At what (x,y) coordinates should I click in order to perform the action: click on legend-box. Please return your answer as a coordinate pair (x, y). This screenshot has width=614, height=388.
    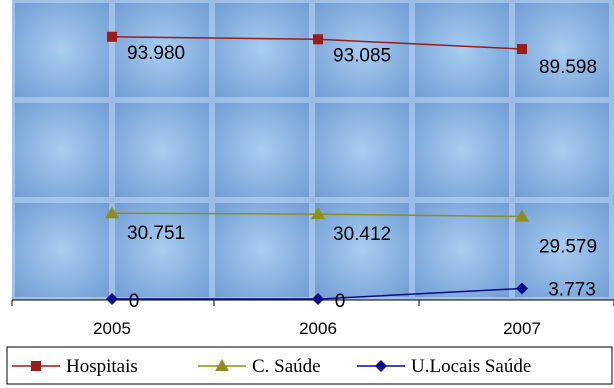
    Looking at the image, I should click on (309, 365).